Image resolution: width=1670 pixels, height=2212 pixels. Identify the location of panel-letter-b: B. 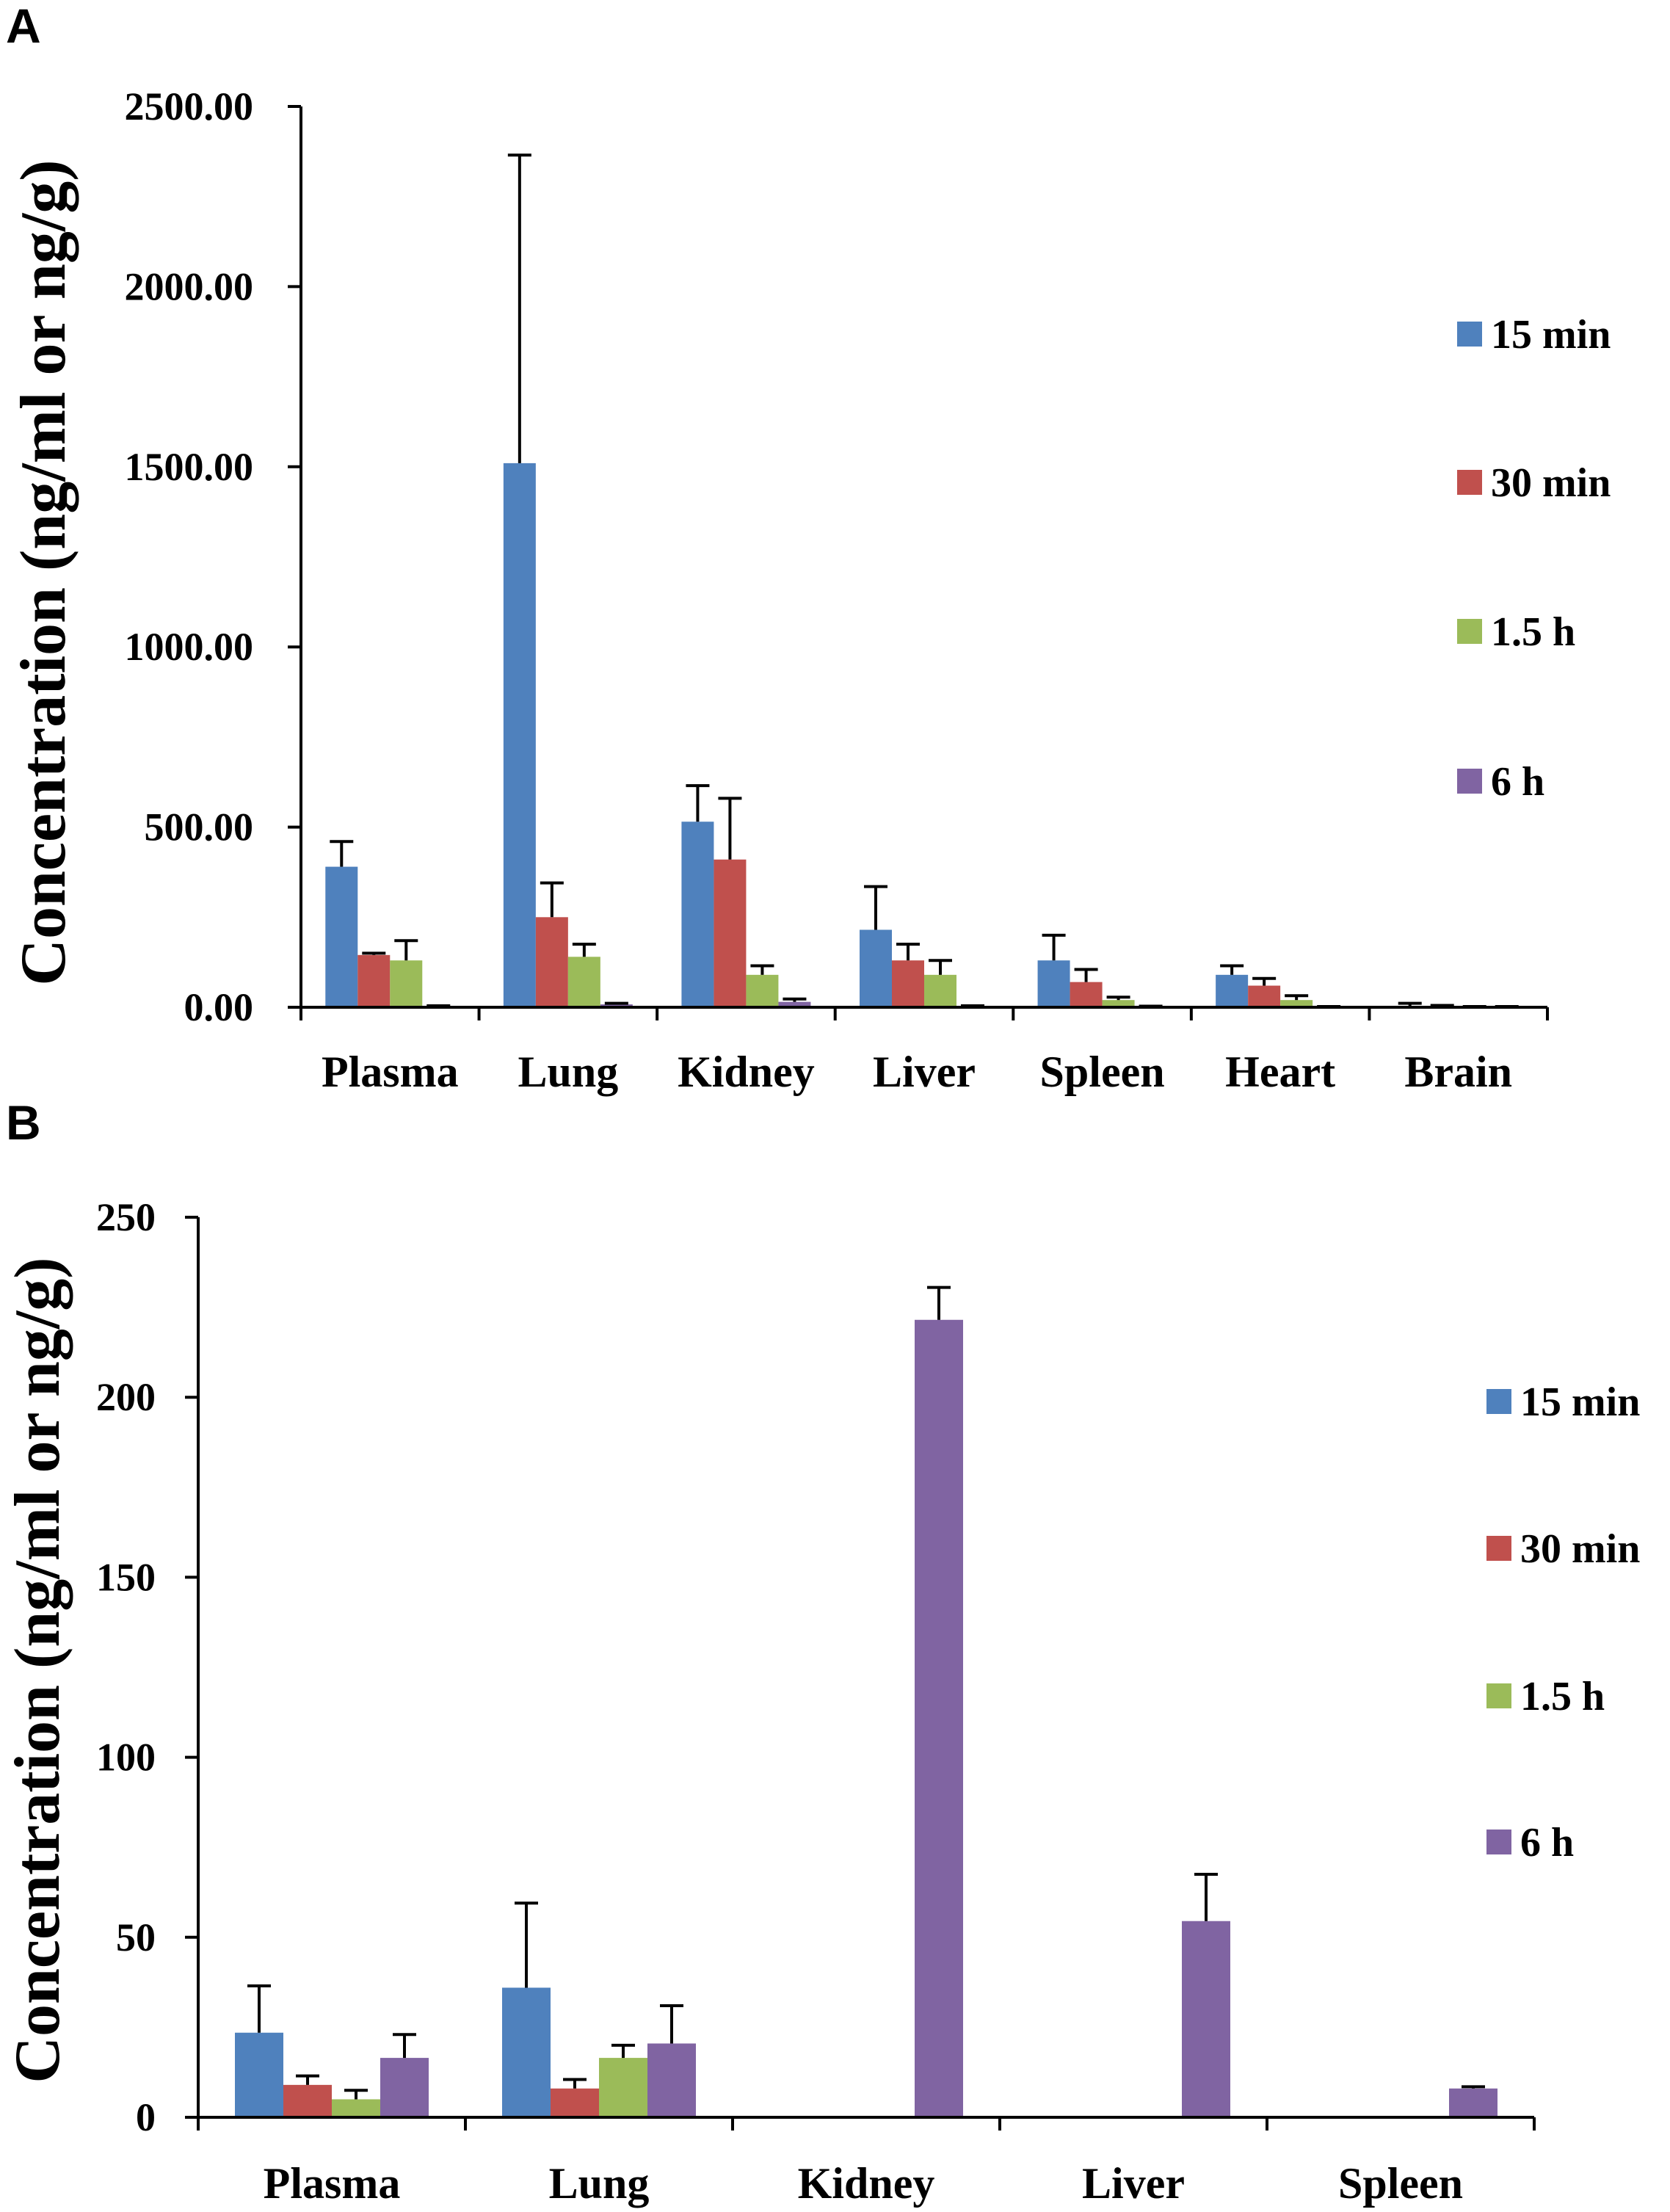
(23, 1122).